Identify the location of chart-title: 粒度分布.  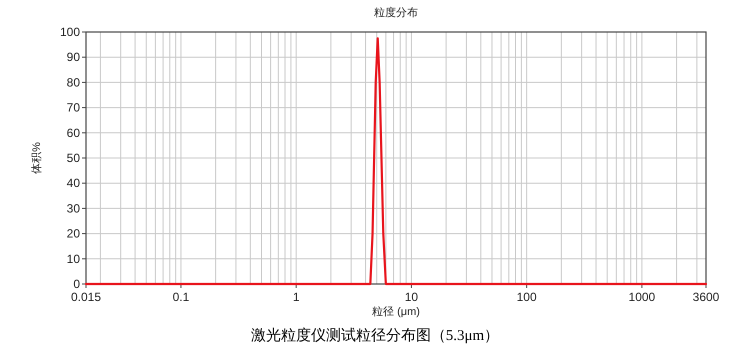
(396, 12).